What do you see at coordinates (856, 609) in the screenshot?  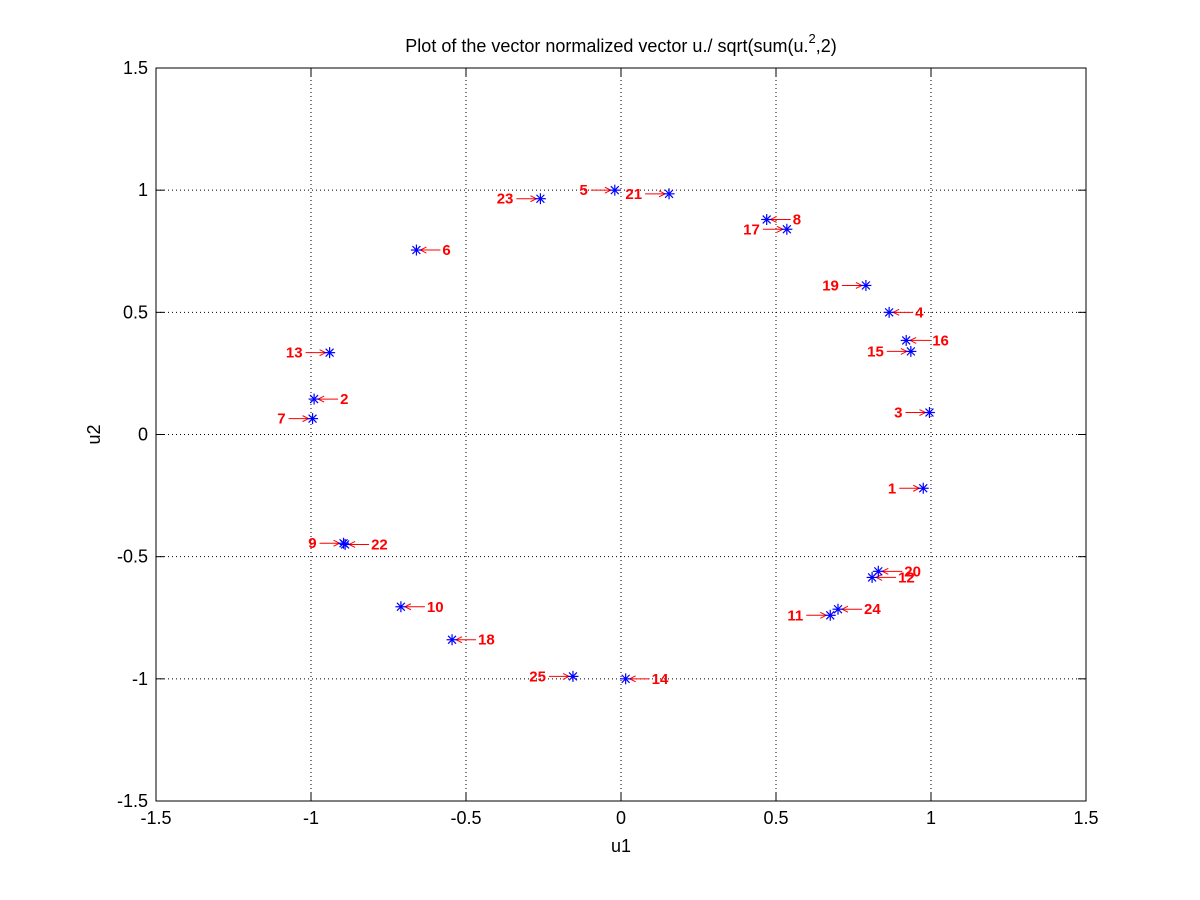 I see `data-point-24: 24` at bounding box center [856, 609].